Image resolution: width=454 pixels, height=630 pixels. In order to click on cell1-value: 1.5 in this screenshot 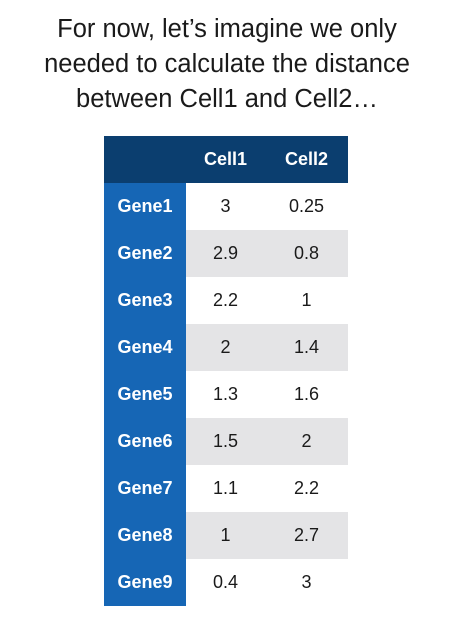, I will do `click(225, 441)`.